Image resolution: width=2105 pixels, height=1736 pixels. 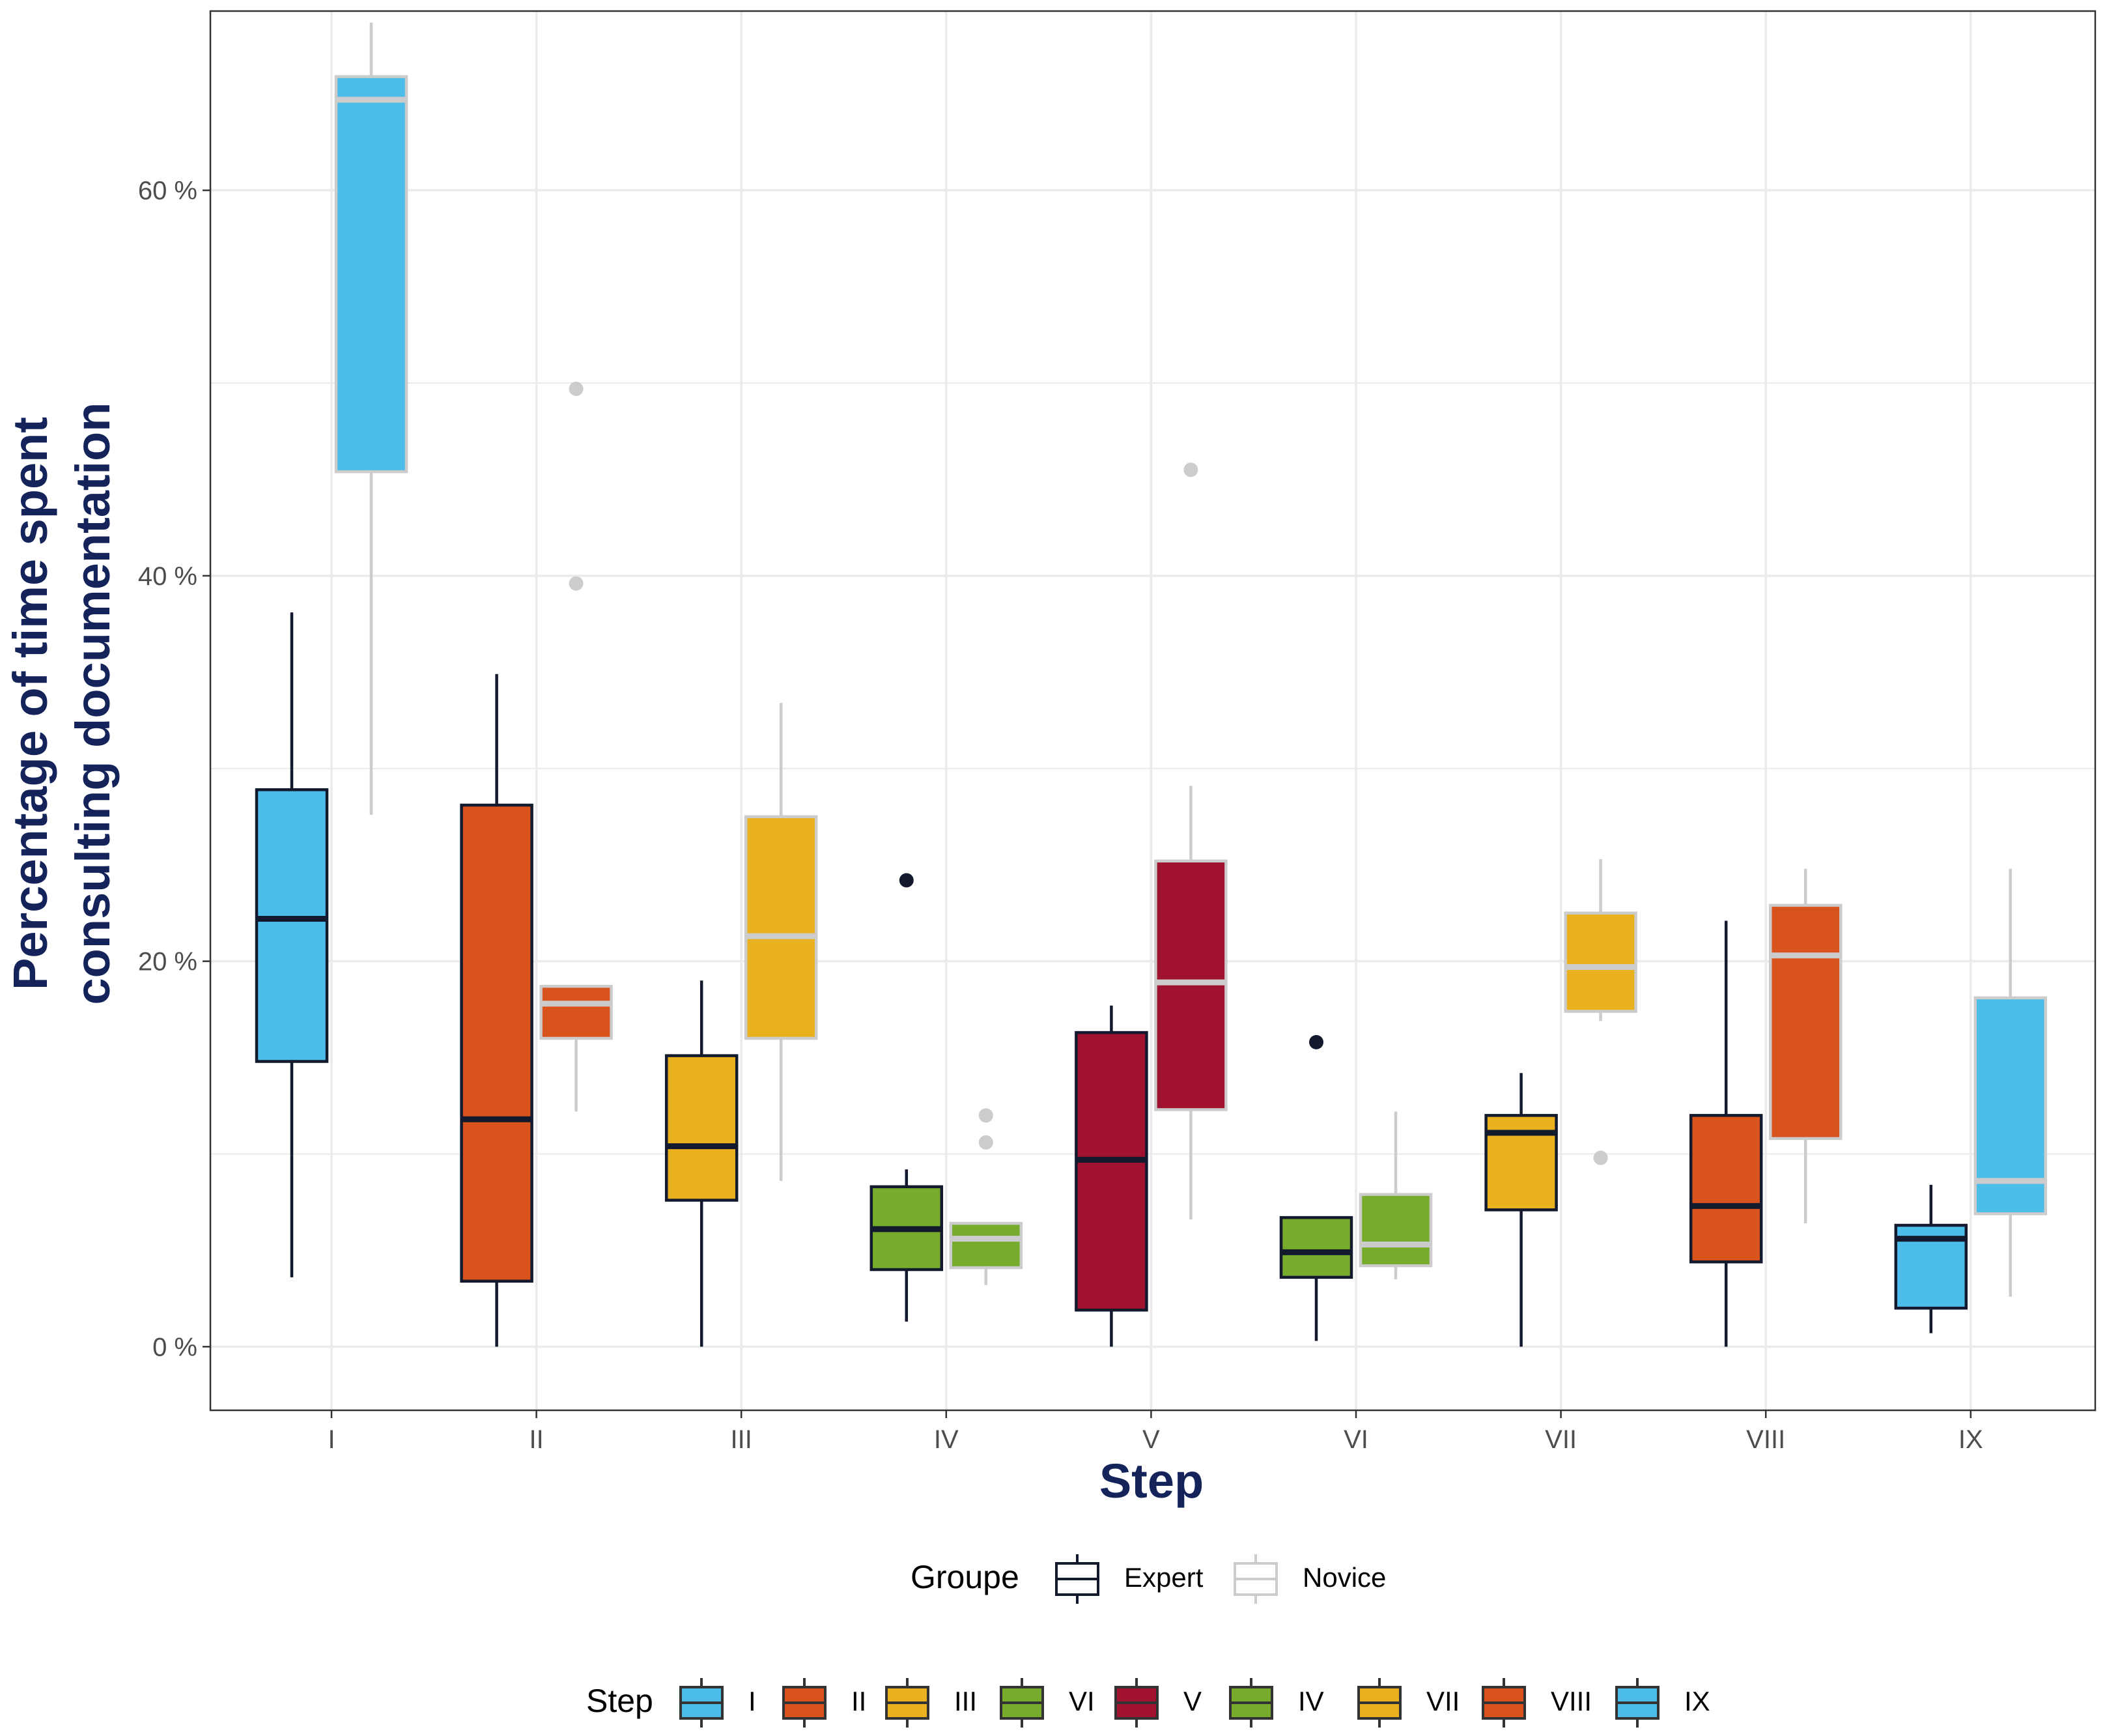 What do you see at coordinates (1311, 1701) in the screenshot?
I see `legend-step-label-5: IV` at bounding box center [1311, 1701].